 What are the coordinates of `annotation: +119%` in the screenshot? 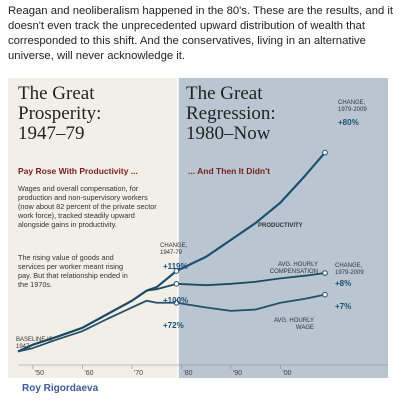 It's located at (175, 266).